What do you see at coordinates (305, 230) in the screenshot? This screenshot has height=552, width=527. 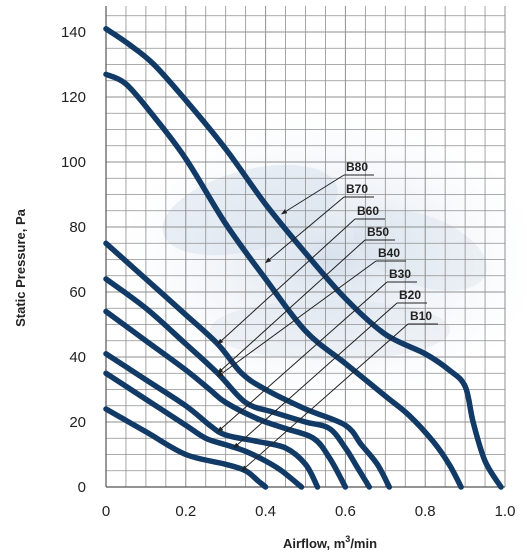 I see `series-leader-line-b70` at bounding box center [305, 230].